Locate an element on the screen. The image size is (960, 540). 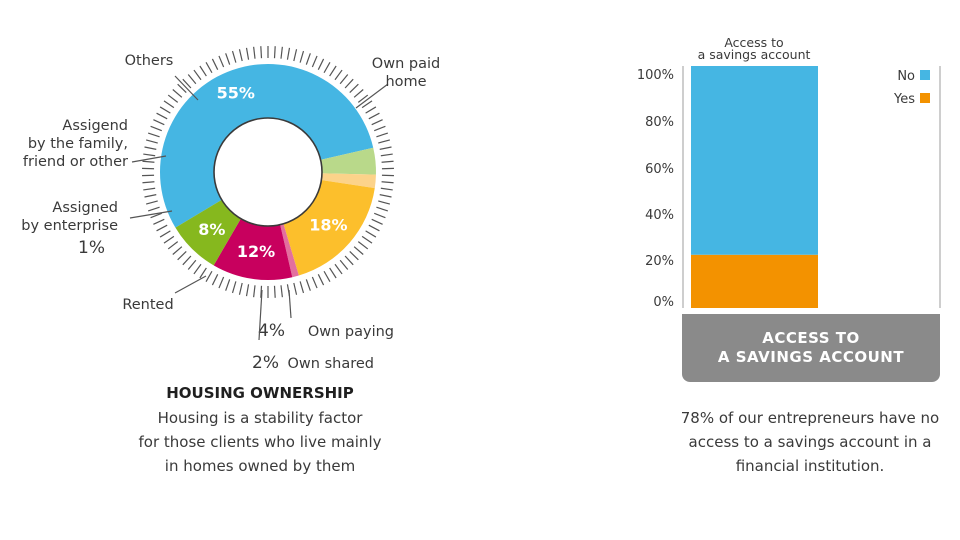
donut-decorative-ticks is located at coordinates (268, 172).